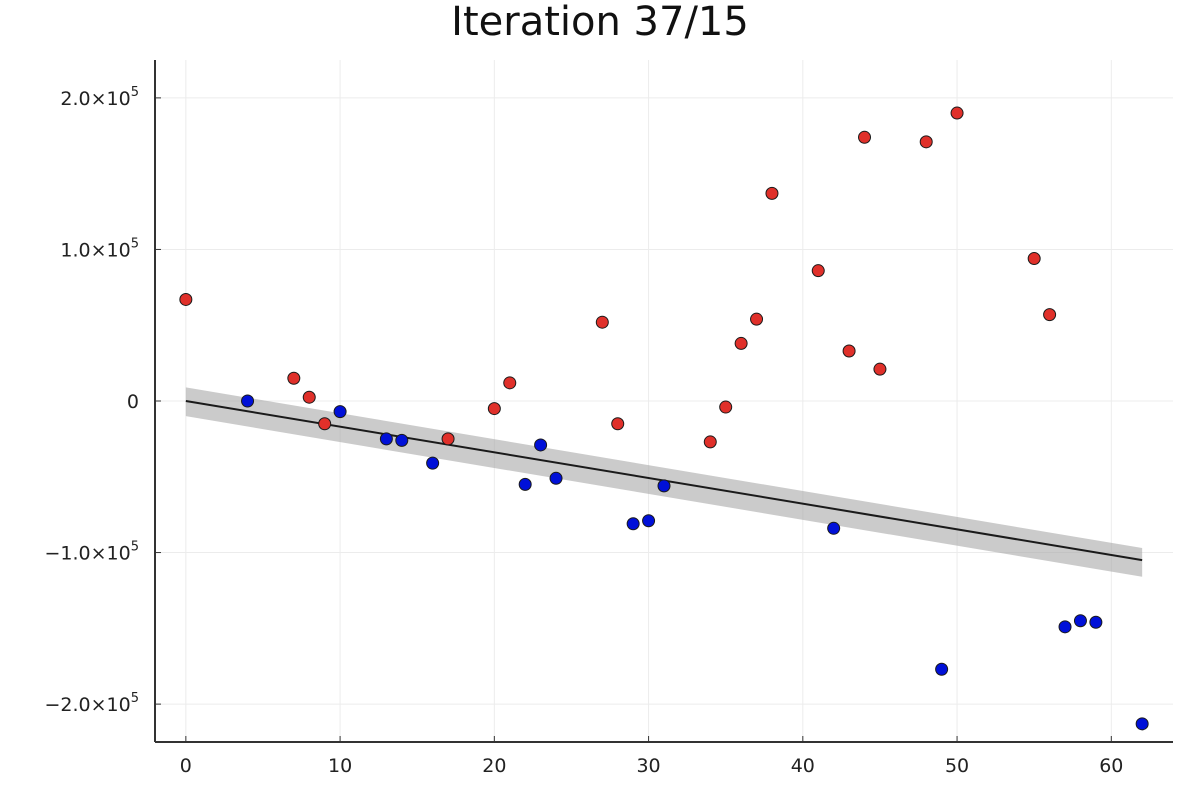 Image resolution: width=1200 pixels, height=800 pixels. I want to click on chart-title: Iteration 37/15, so click(600, 22).